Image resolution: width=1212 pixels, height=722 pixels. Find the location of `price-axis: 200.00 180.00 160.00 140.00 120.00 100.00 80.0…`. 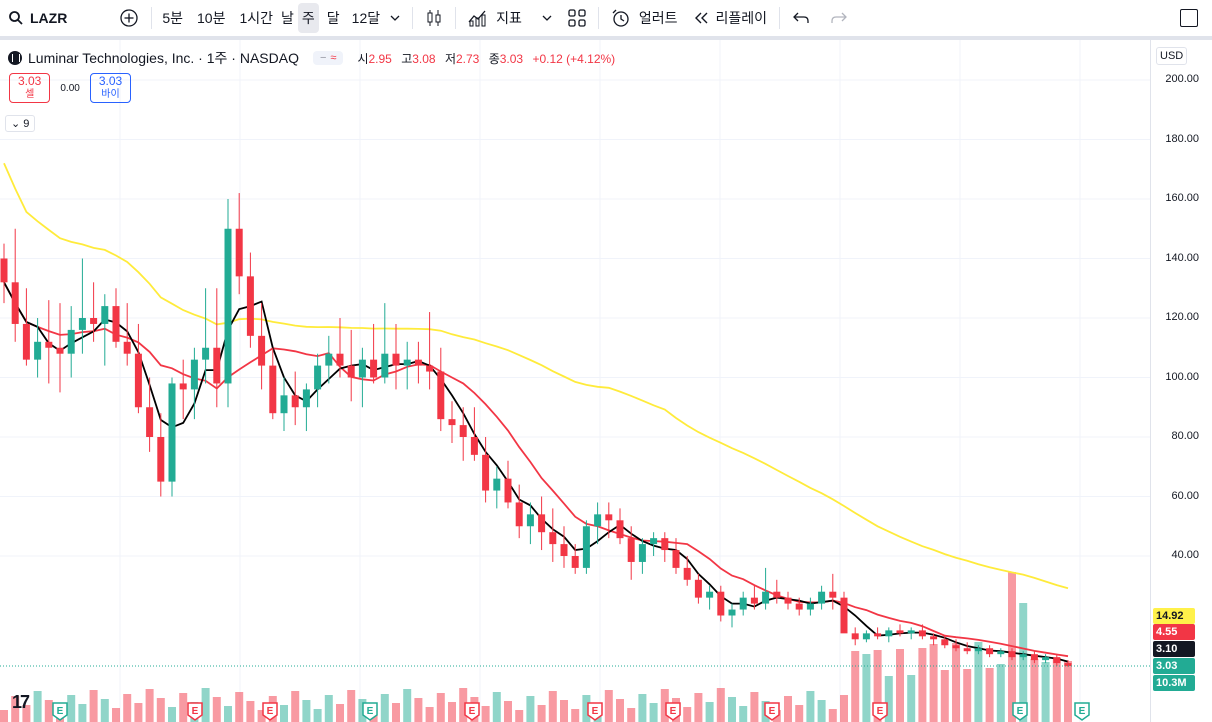

price-axis: 200.00 180.00 160.00 140.00 120.00 100.00 80.0… is located at coordinates (1181, 381).